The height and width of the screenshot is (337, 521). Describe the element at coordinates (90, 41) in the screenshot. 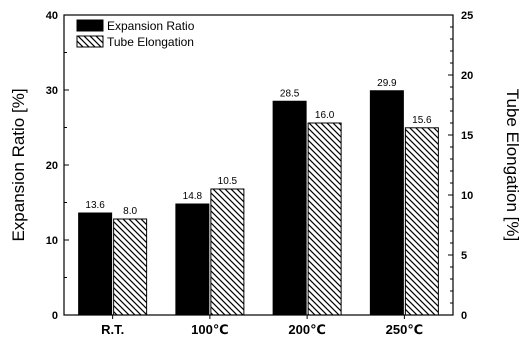

I see `legend-swatch-tube-elongation` at that location.